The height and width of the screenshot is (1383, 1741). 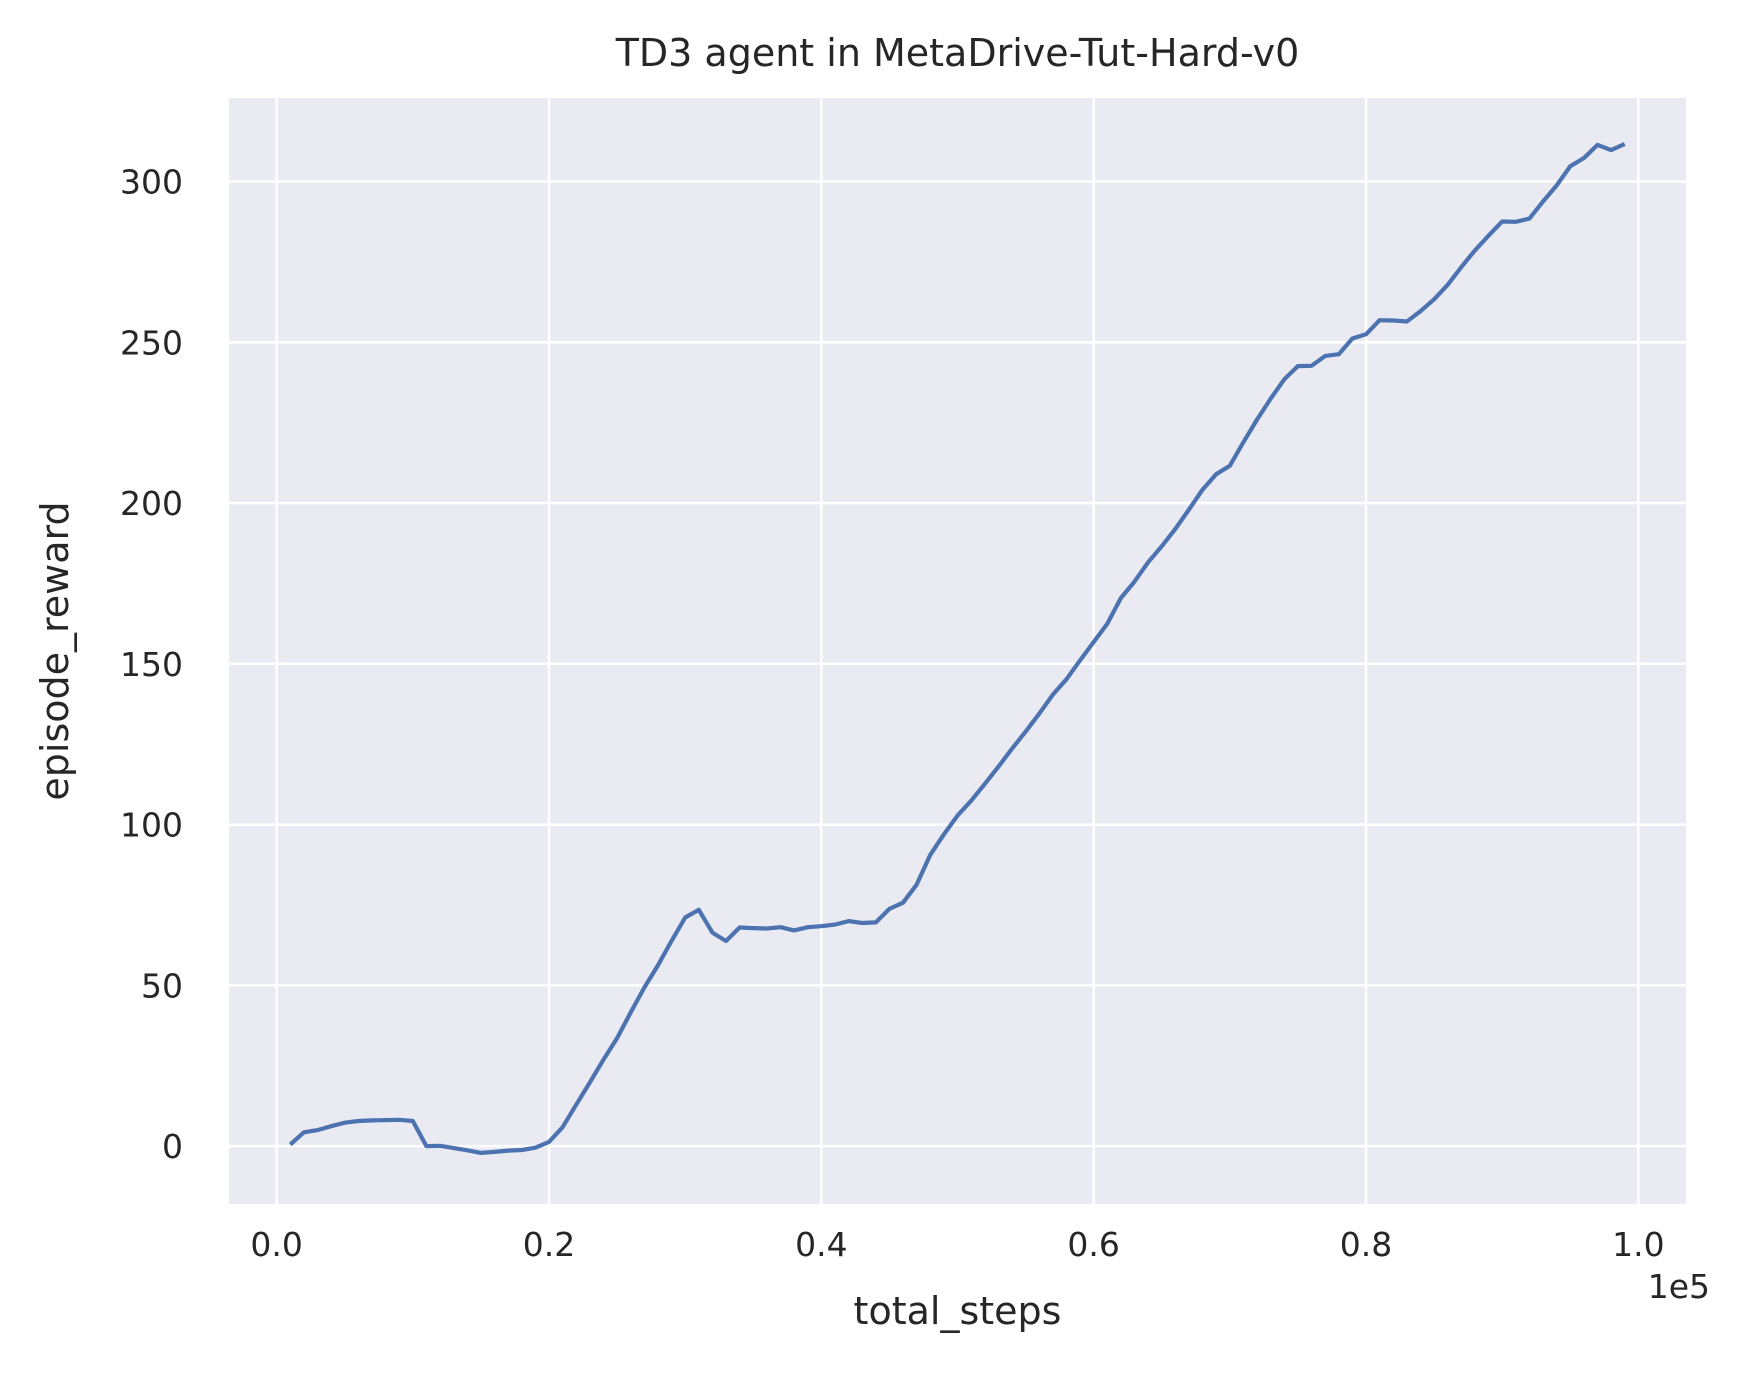 What do you see at coordinates (55, 650) in the screenshot?
I see `y-axis-label: episode_reward` at bounding box center [55, 650].